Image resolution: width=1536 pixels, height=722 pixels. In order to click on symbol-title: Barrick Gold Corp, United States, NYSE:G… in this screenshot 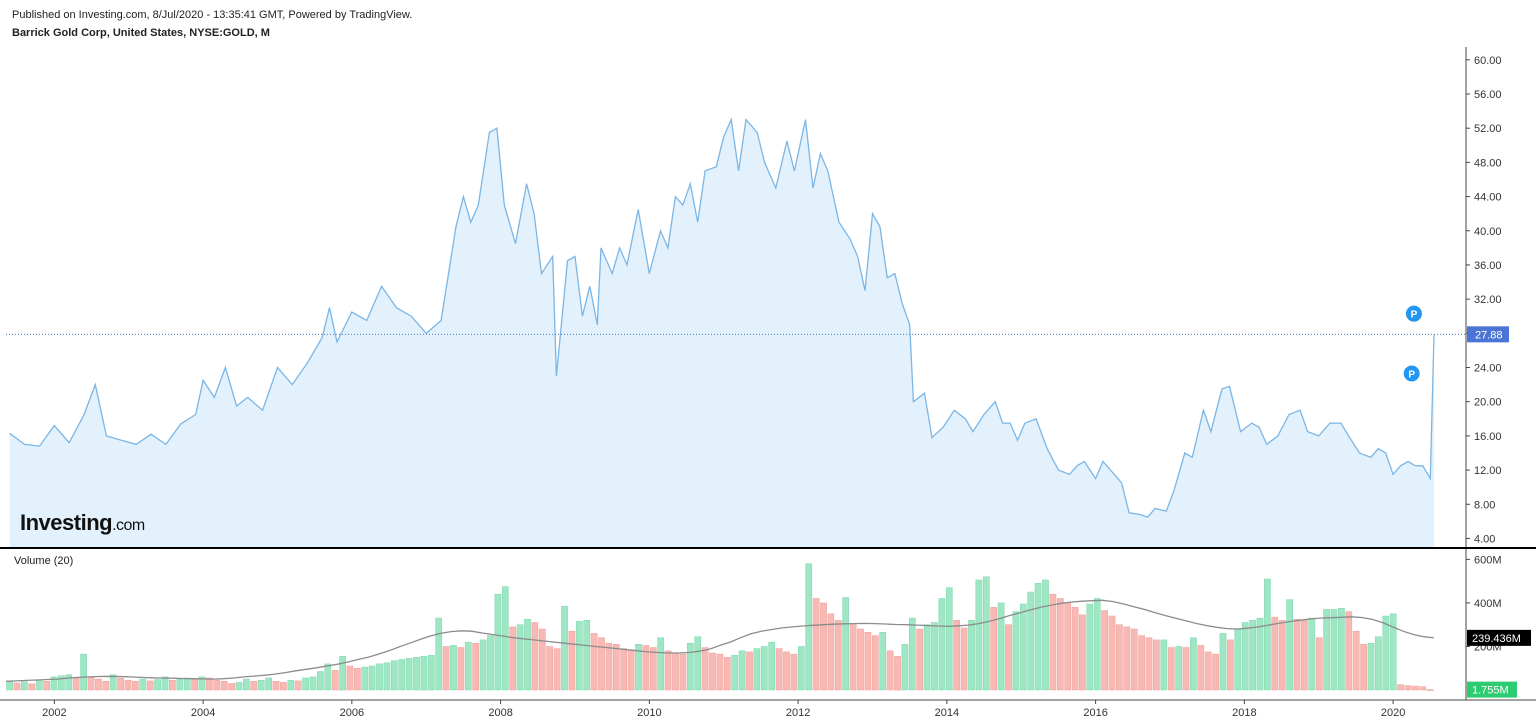, I will do `click(141, 33)`.